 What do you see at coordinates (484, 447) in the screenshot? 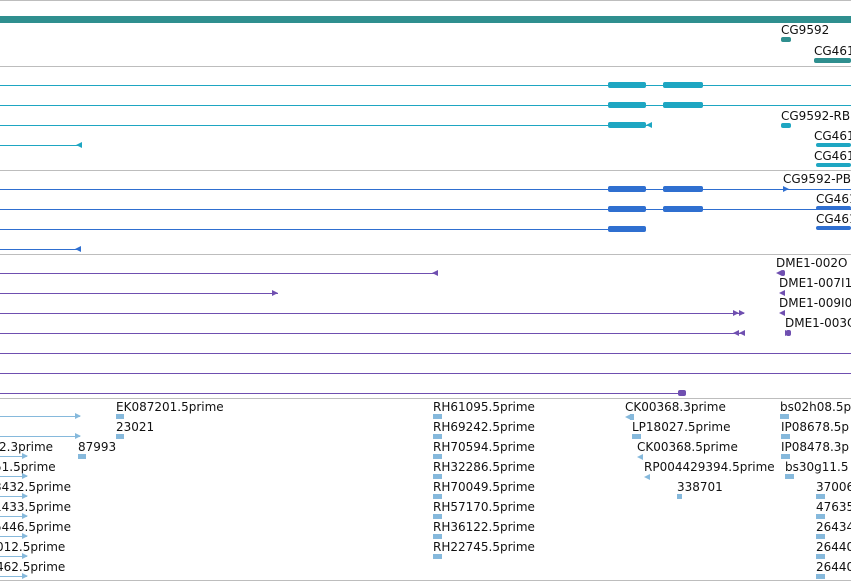
I see `est-label: RH70594.5prime` at bounding box center [484, 447].